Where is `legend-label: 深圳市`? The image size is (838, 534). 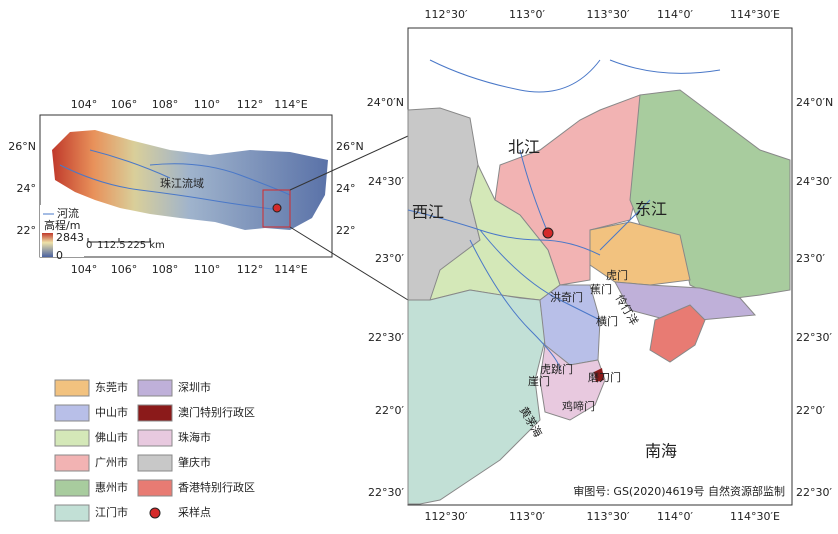
legend-label: 深圳市 is located at coordinates (194, 387).